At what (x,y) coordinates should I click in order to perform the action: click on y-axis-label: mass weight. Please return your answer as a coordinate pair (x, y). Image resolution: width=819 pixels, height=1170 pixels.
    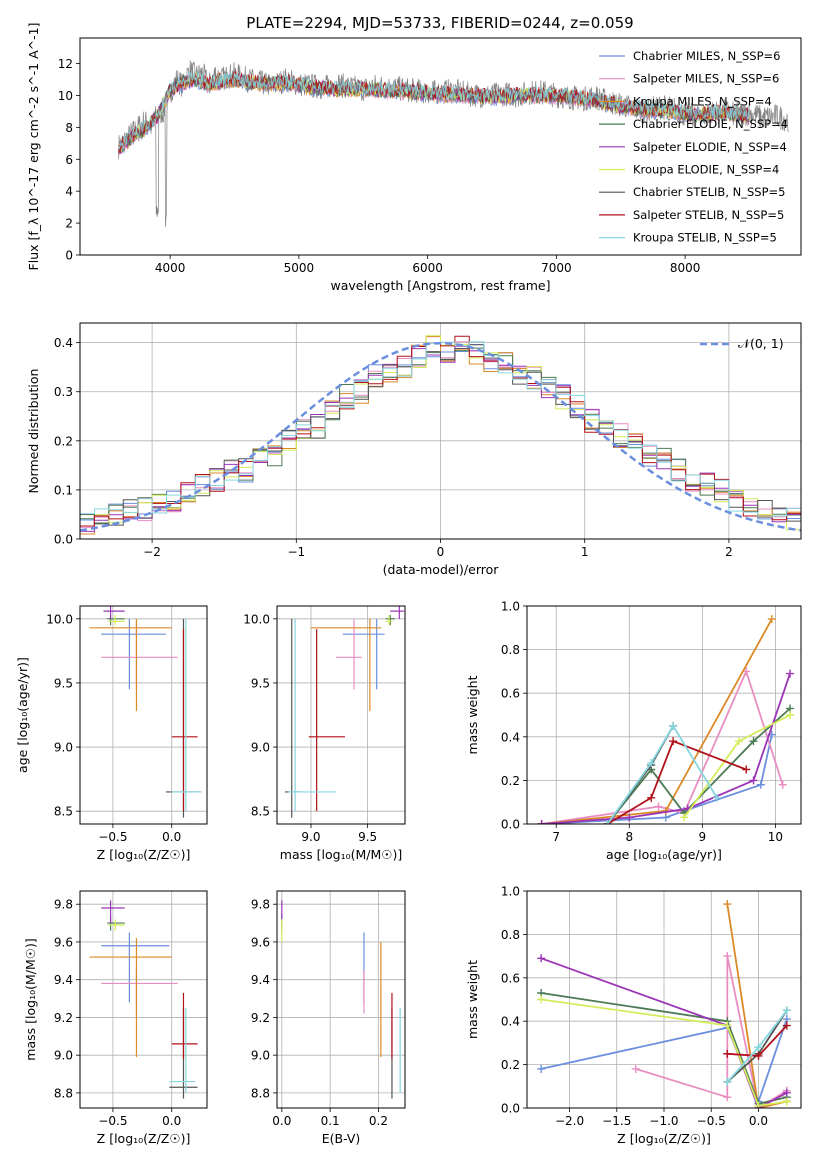
    Looking at the image, I should click on (472, 999).